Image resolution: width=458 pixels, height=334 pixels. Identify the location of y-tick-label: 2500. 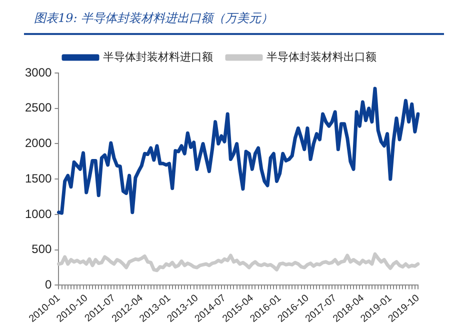
(38, 107).